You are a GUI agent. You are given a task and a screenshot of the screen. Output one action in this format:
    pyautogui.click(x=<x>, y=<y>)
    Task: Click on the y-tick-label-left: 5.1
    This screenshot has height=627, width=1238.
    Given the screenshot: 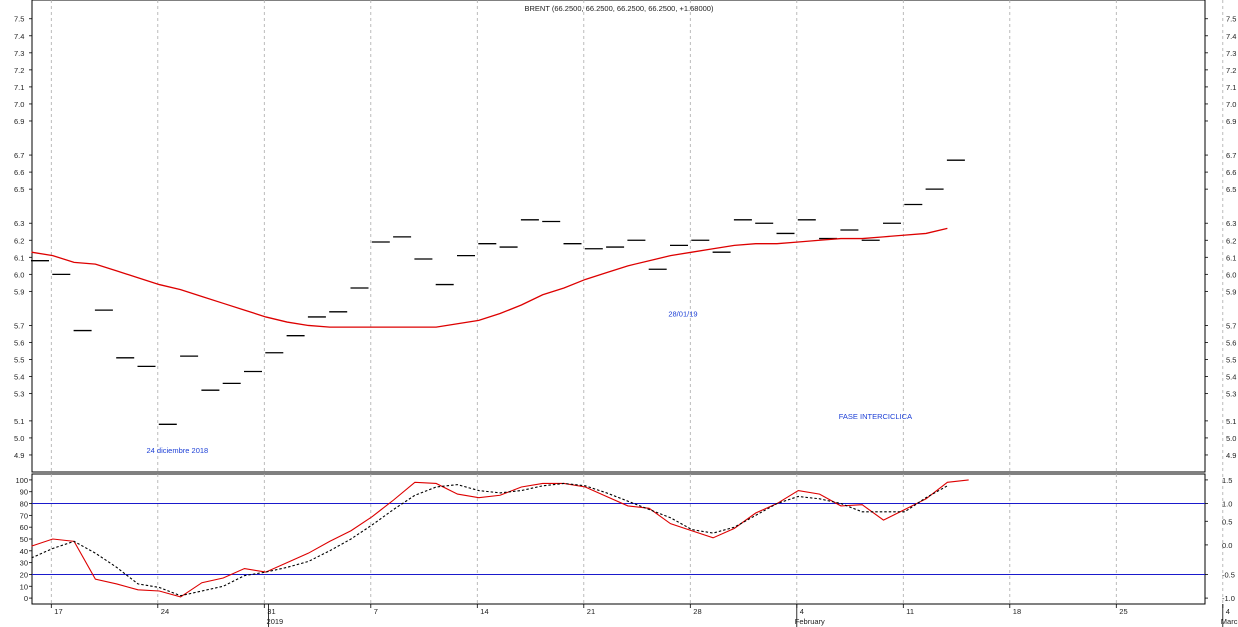 What is the action you would take?
    pyautogui.click(x=19, y=421)
    